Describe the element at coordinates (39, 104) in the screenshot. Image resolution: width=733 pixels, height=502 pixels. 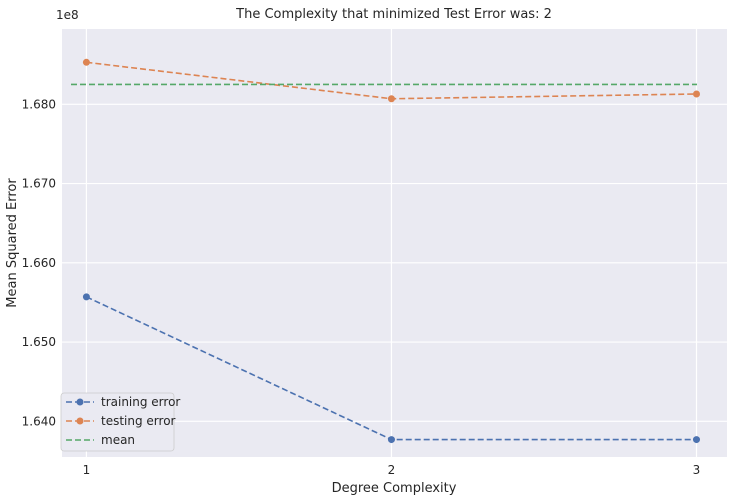
I see `y-tick-label: 1.680` at that location.